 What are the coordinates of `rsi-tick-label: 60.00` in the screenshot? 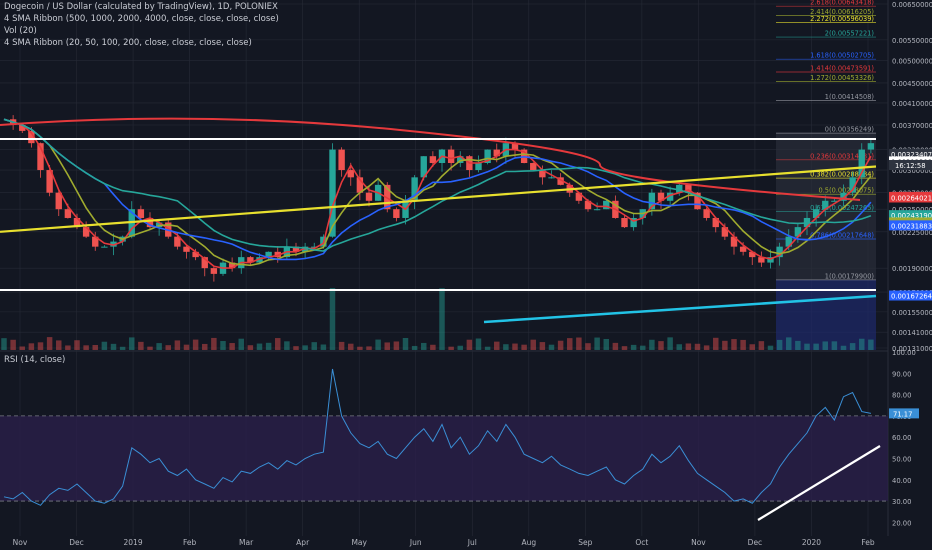 It's located at (901, 438).